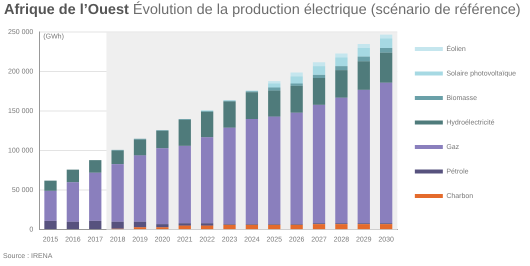 This screenshot has width=530, height=266. Describe the element at coordinates (66, 10) in the screenshot. I see `chart-title: Afrique de l’Ouest` at that location.